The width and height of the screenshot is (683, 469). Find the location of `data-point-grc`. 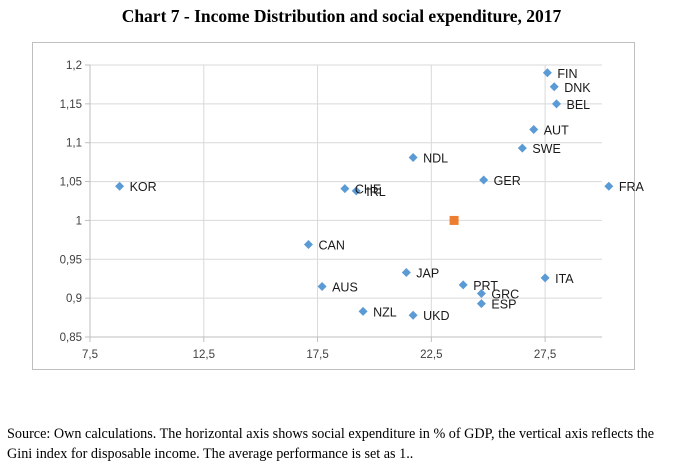

data-point-grc is located at coordinates (481, 293).